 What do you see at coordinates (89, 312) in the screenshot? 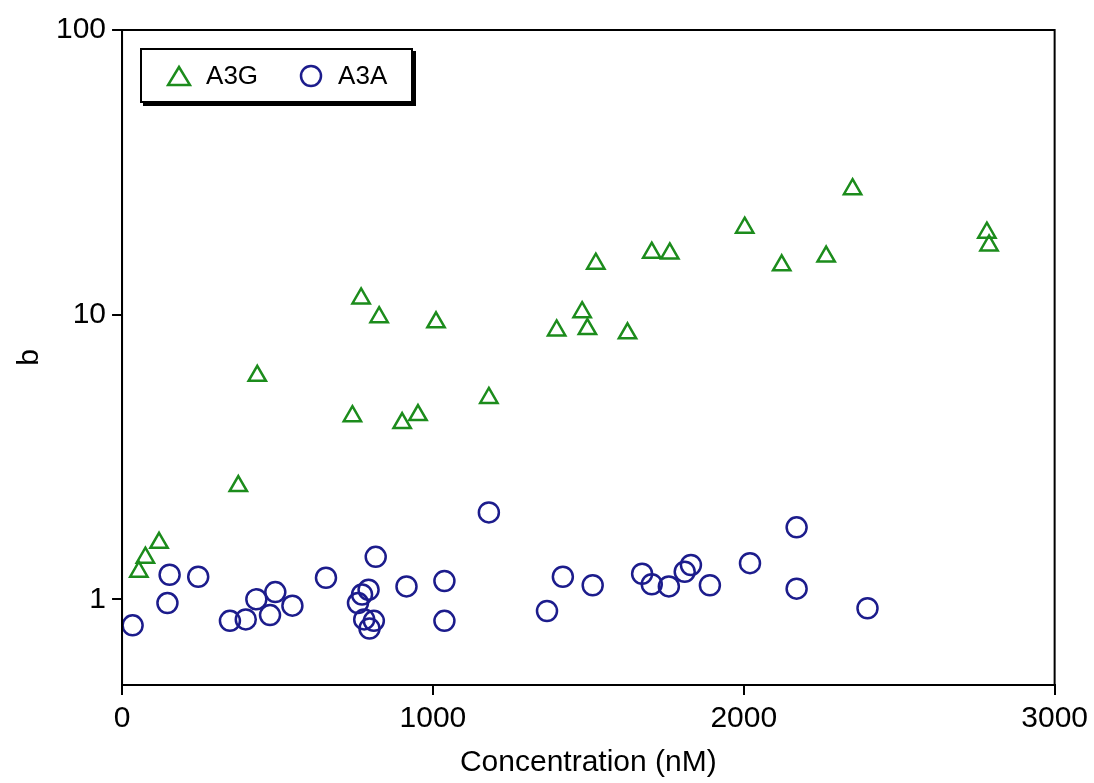
I see `y-tick-label: 10` at bounding box center [89, 312].